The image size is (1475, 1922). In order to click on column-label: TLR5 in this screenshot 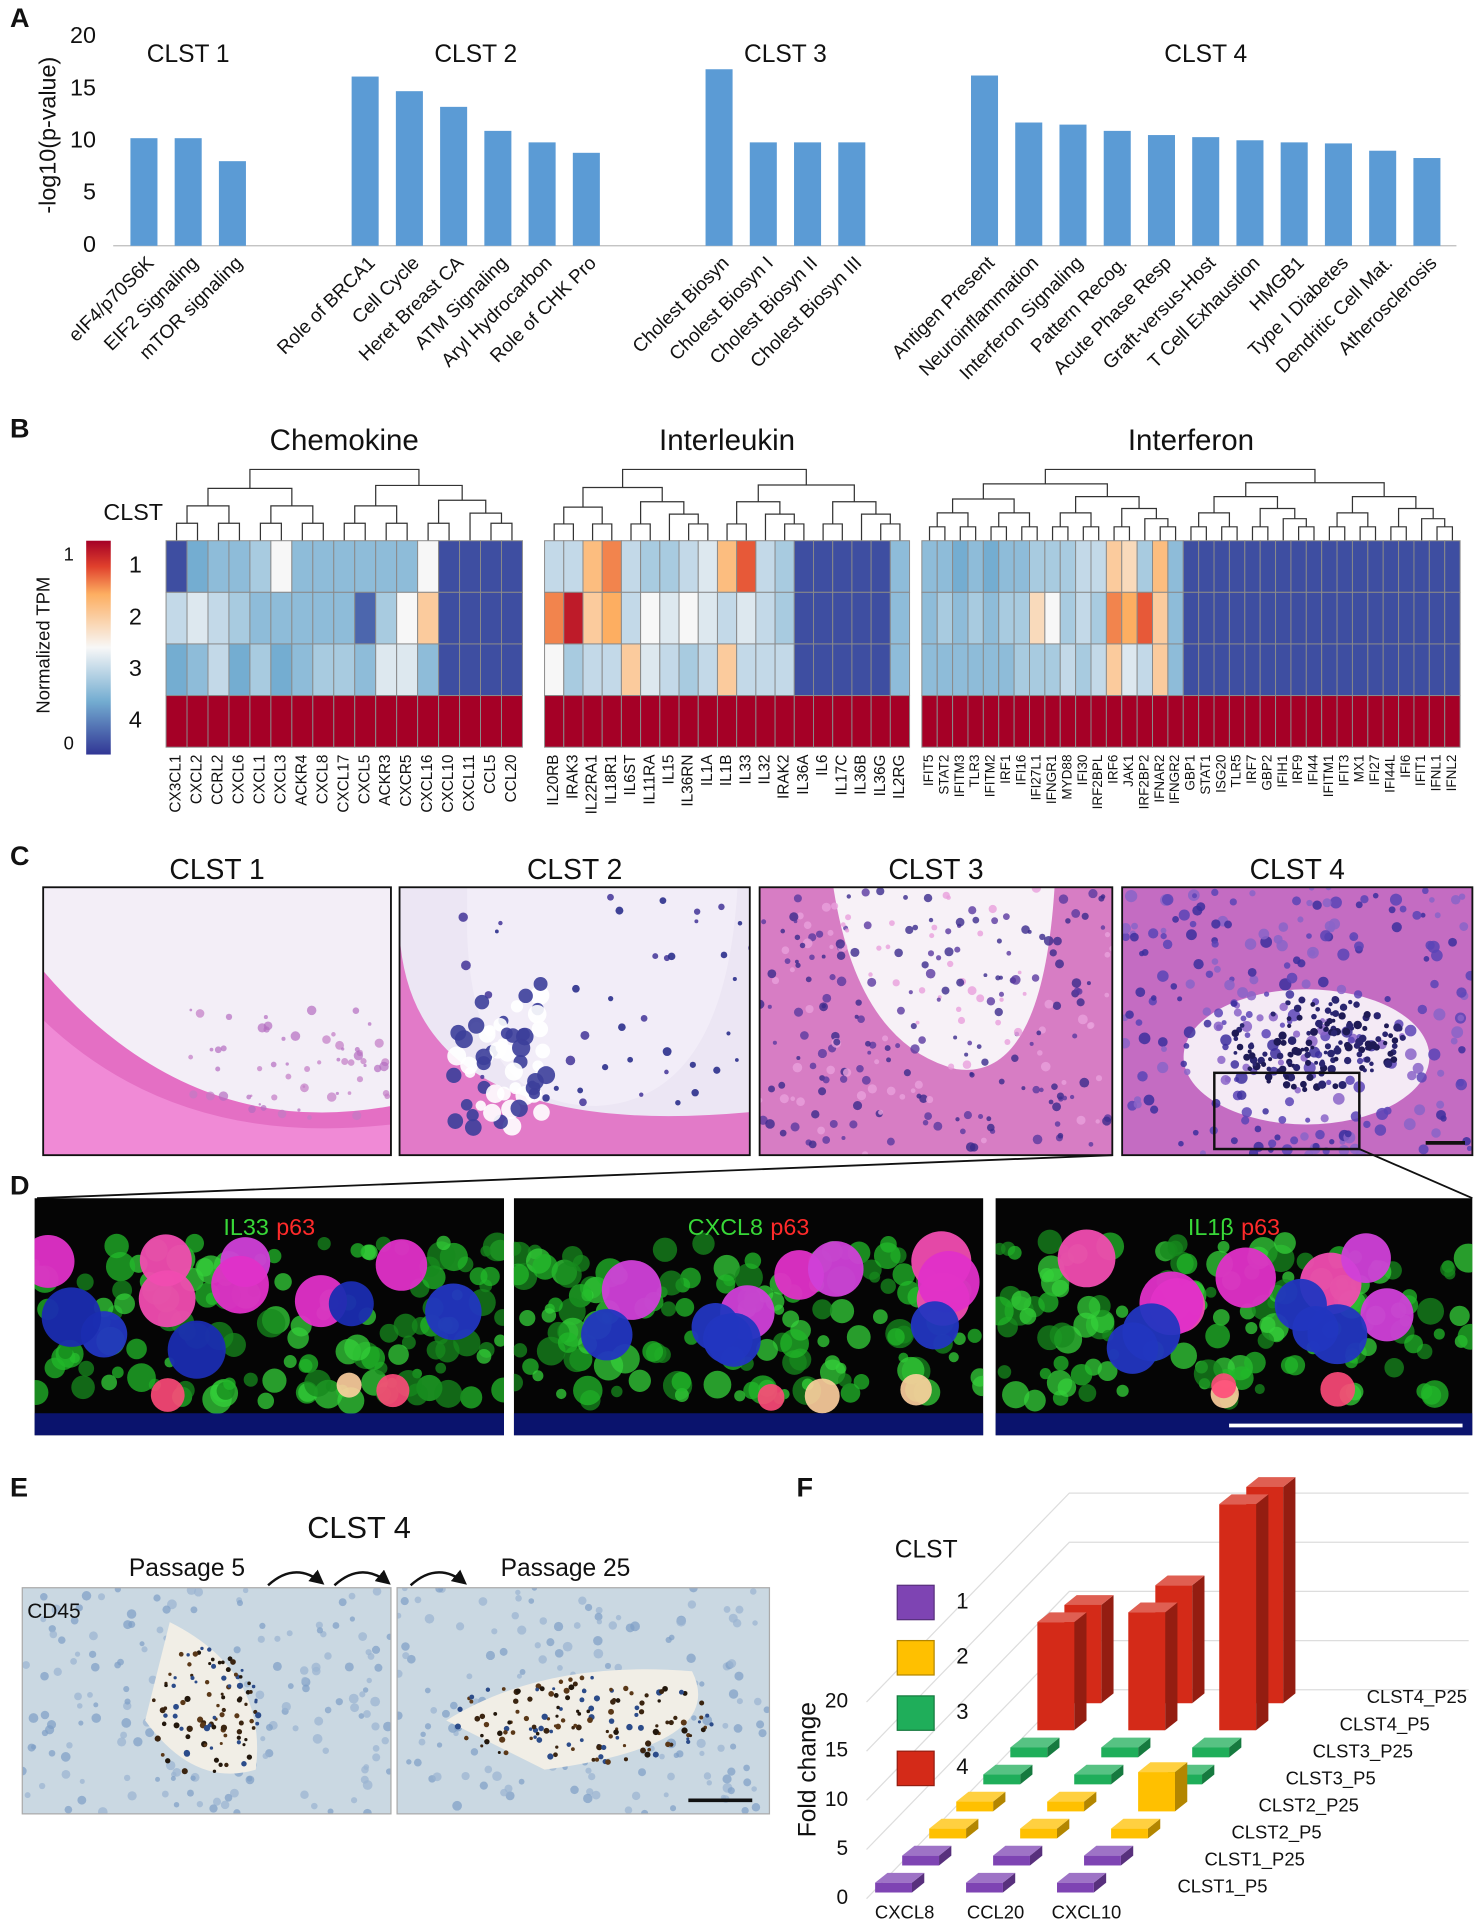, I will do `click(1236, 771)`.